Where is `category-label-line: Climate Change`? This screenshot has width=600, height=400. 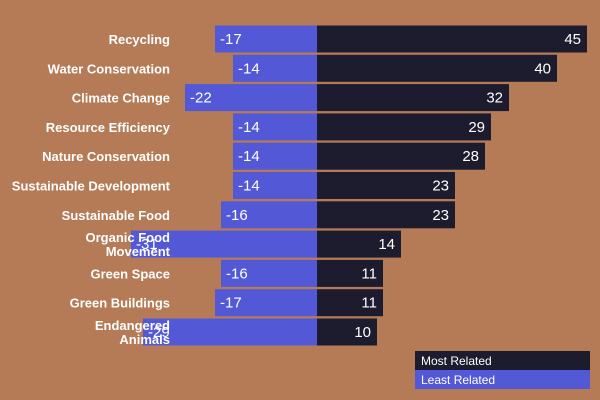
category-label-line: Climate Change is located at coordinates (121, 98).